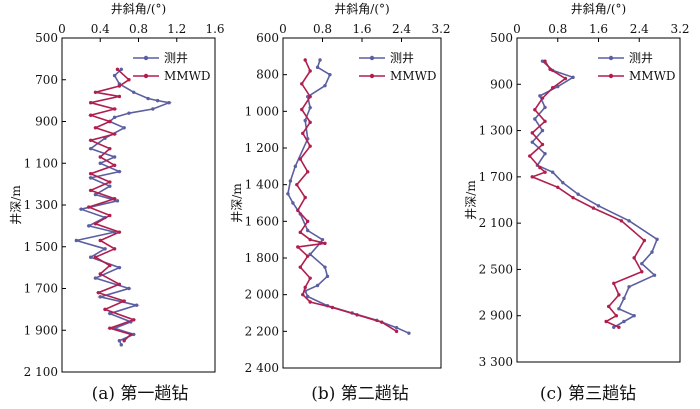 The height and width of the screenshot is (409, 700). What do you see at coordinates (46, 38) in the screenshot?
I see `y-tick-label: 500` at bounding box center [46, 38].